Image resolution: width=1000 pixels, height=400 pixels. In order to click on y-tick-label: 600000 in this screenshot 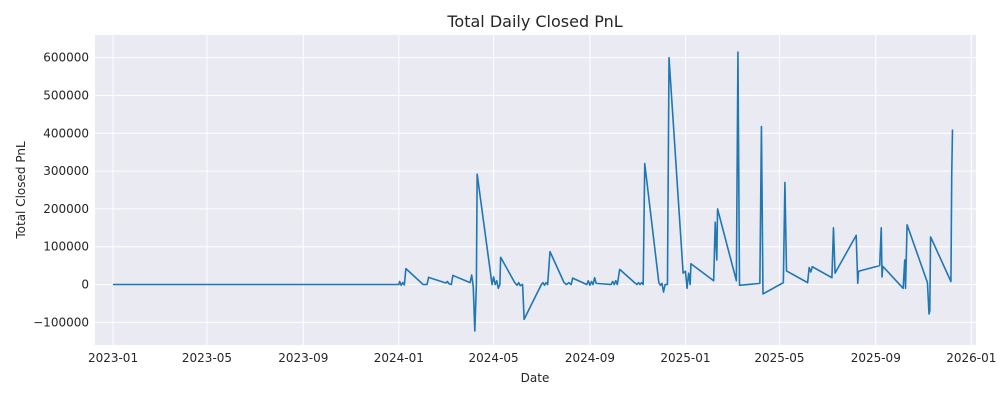, I will do `click(66, 58)`.